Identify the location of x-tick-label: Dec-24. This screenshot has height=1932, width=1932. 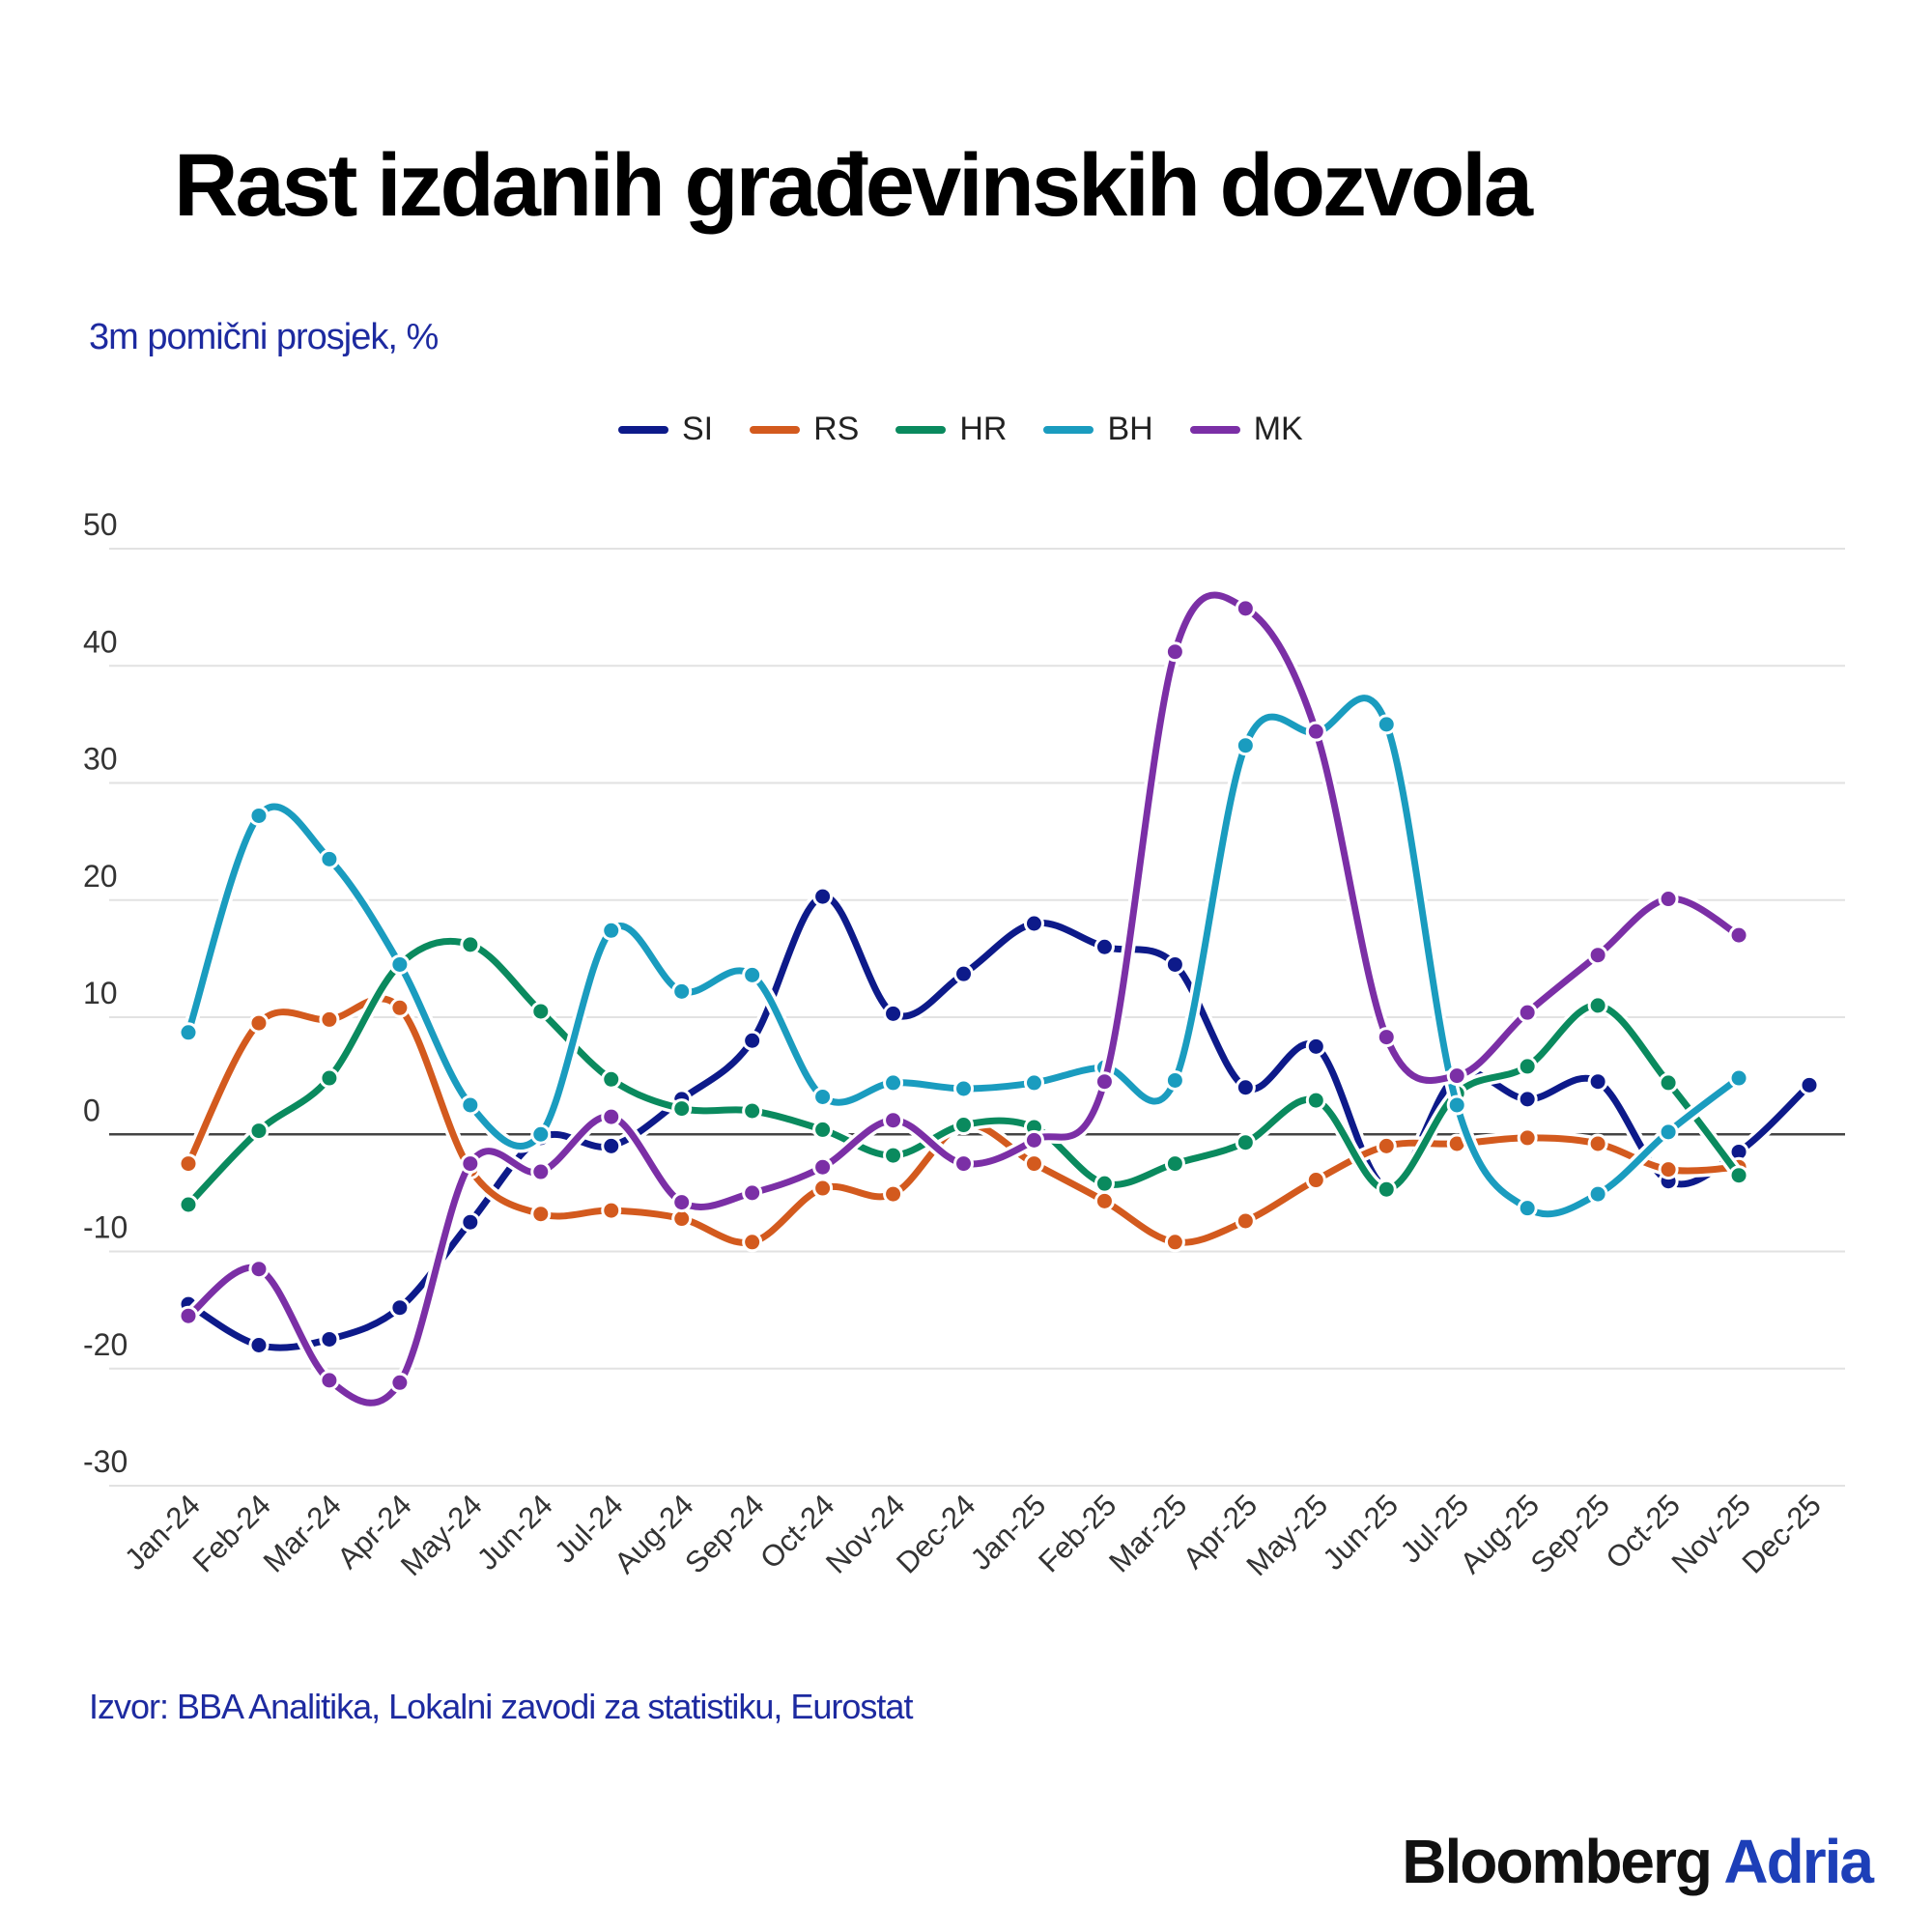
(935, 1533).